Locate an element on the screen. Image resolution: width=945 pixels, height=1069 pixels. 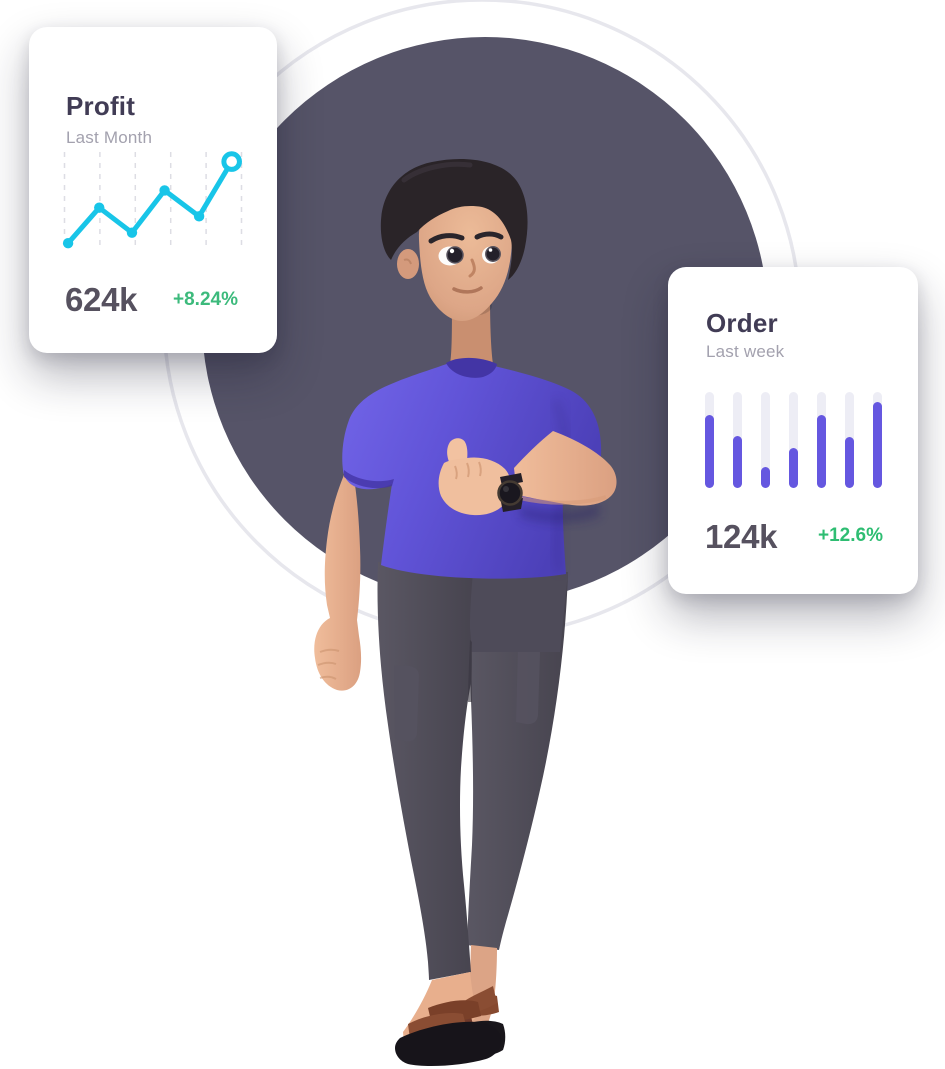
profit-change: +8.24% is located at coordinates (205, 299).